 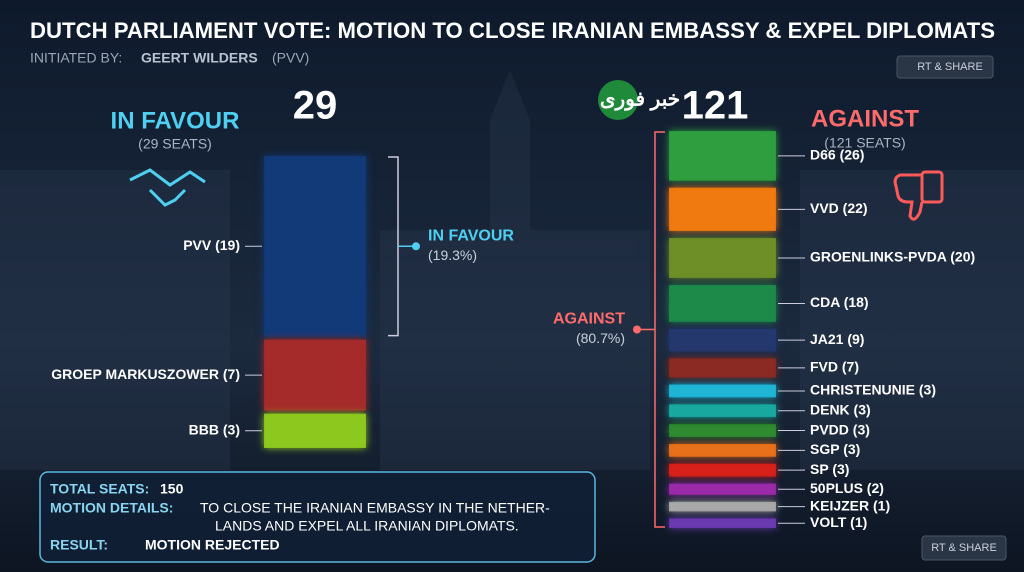 What do you see at coordinates (838, 522) in the screenshot?
I see `party-label: VOLT (1)` at bounding box center [838, 522].